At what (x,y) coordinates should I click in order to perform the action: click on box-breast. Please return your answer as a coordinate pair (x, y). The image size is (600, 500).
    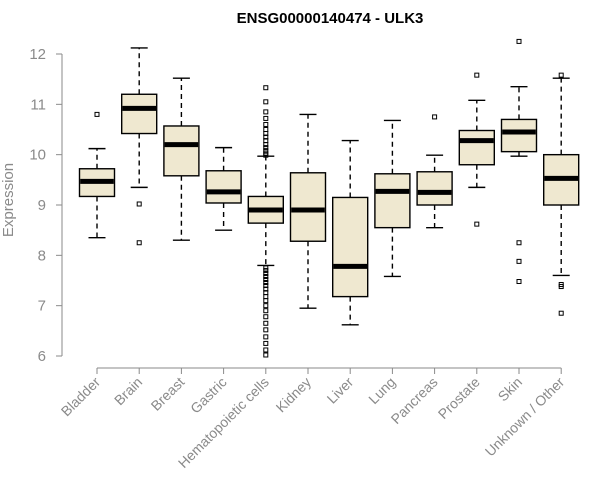
    Looking at the image, I should click on (181, 159).